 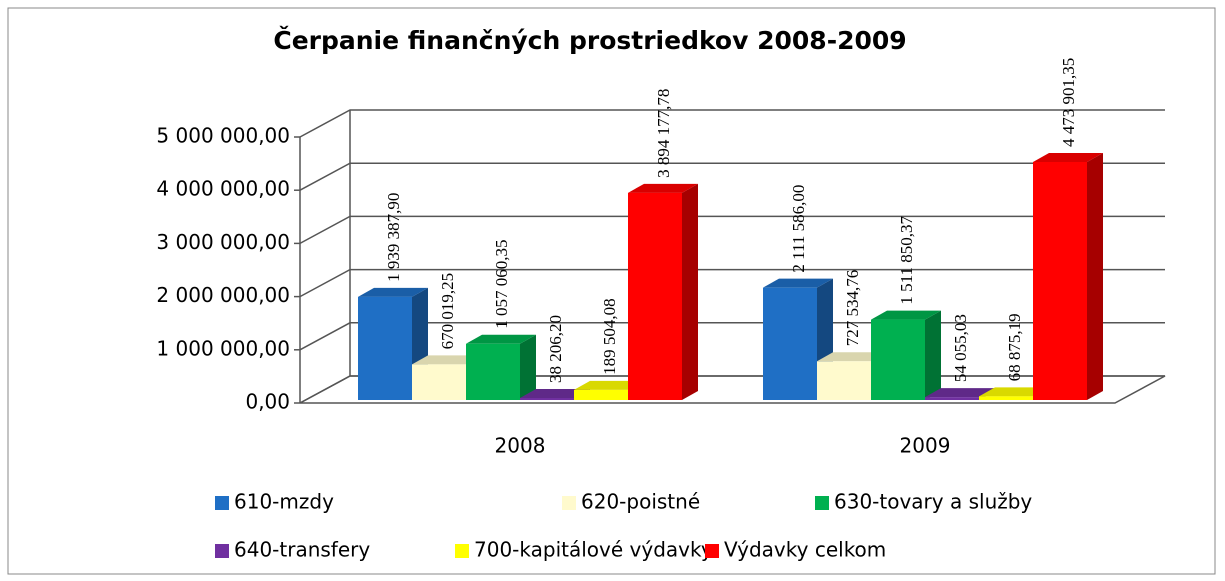 What do you see at coordinates (223, 348) in the screenshot?
I see `y-tick-label: 1 000 000,00` at bounding box center [223, 348].